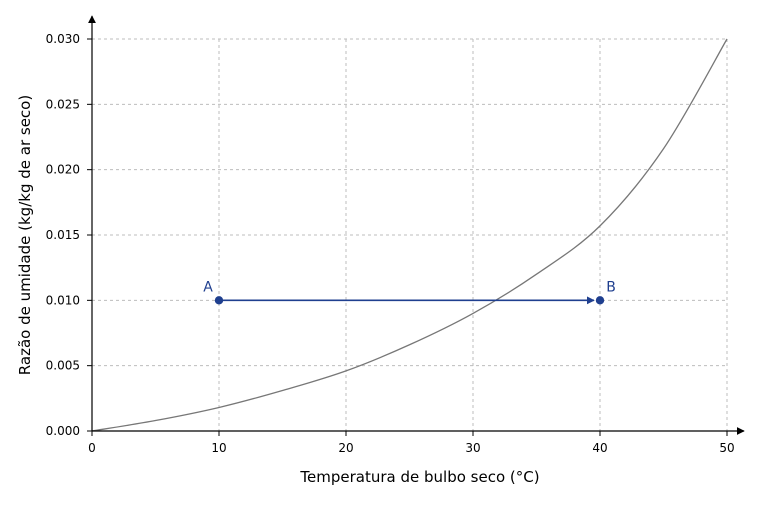  I want to click on y-tick-label-4: 0.020, so click(63, 170).